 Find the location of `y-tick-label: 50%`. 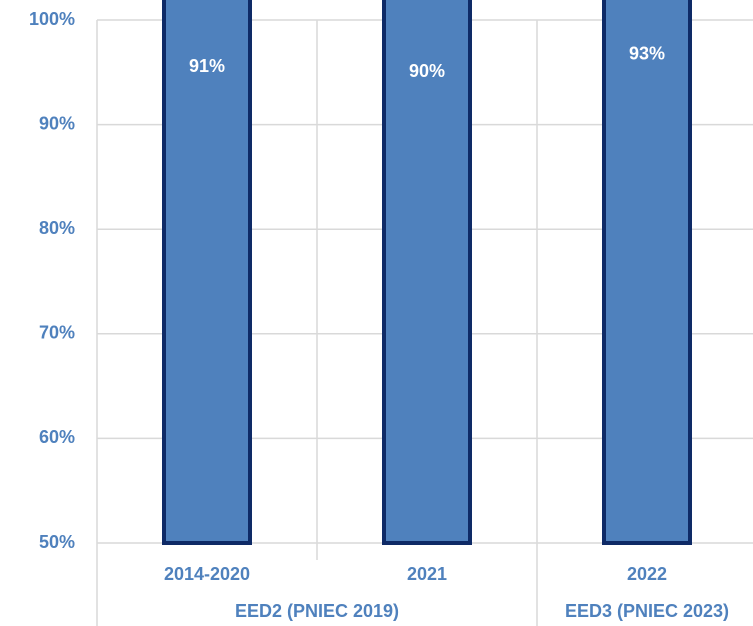

y-tick-label: 50% is located at coordinates (57, 542).